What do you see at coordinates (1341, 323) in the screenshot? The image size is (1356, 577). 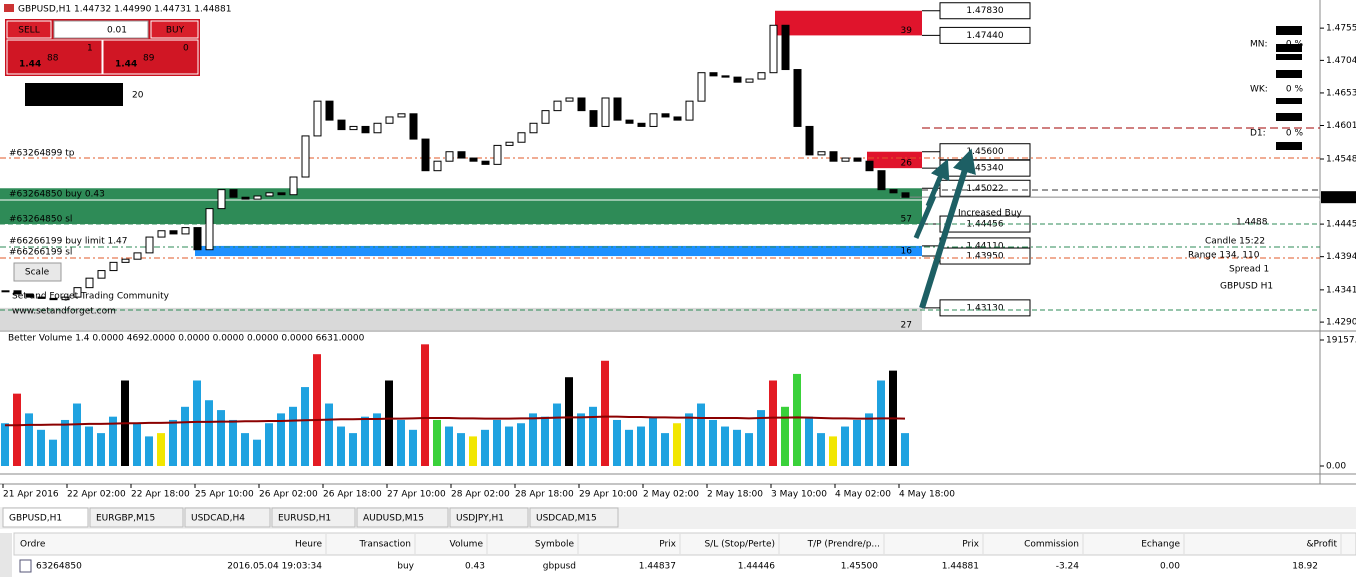 I see `y-tick-label: 1.42905` at bounding box center [1341, 323].